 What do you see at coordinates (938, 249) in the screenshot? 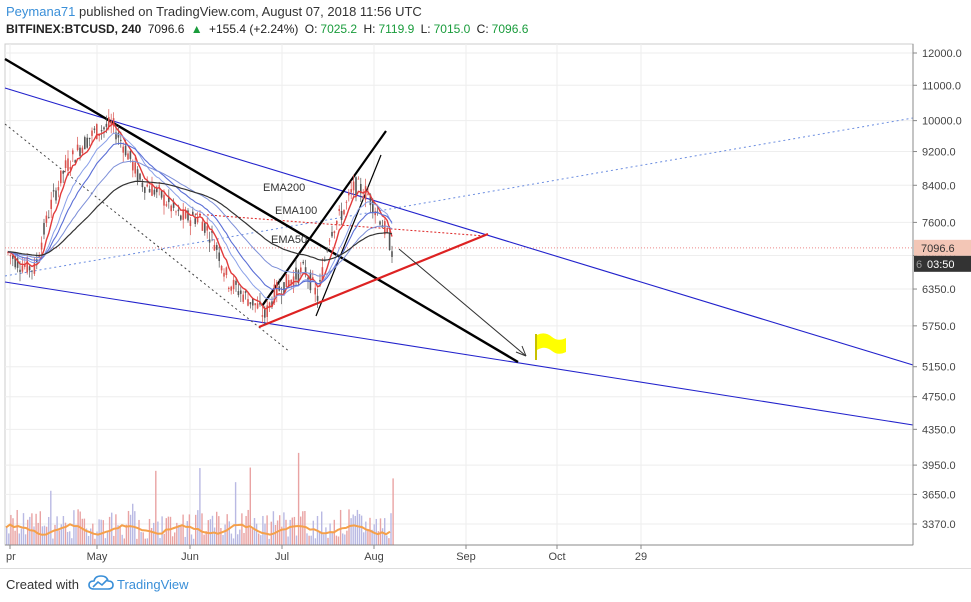
I see `current-price-label: 7096.6` at bounding box center [938, 249].